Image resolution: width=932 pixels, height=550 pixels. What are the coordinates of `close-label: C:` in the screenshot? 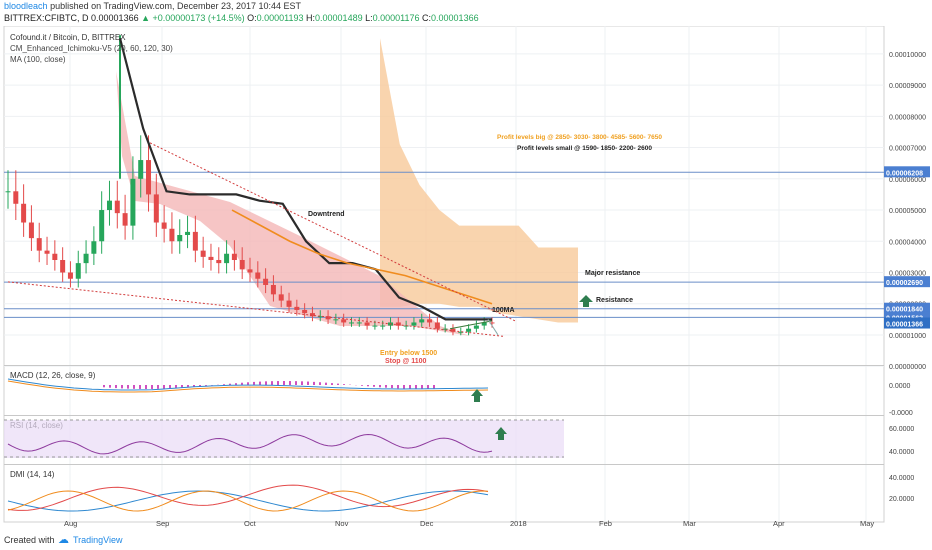 It's located at (427, 18).